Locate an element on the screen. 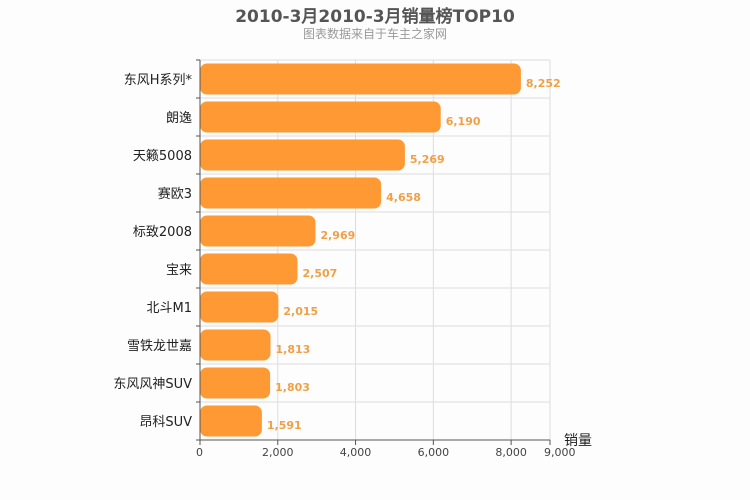 Image resolution: width=750 pixels, height=500 pixels. category-label: 东风风神SUV is located at coordinates (152, 384).